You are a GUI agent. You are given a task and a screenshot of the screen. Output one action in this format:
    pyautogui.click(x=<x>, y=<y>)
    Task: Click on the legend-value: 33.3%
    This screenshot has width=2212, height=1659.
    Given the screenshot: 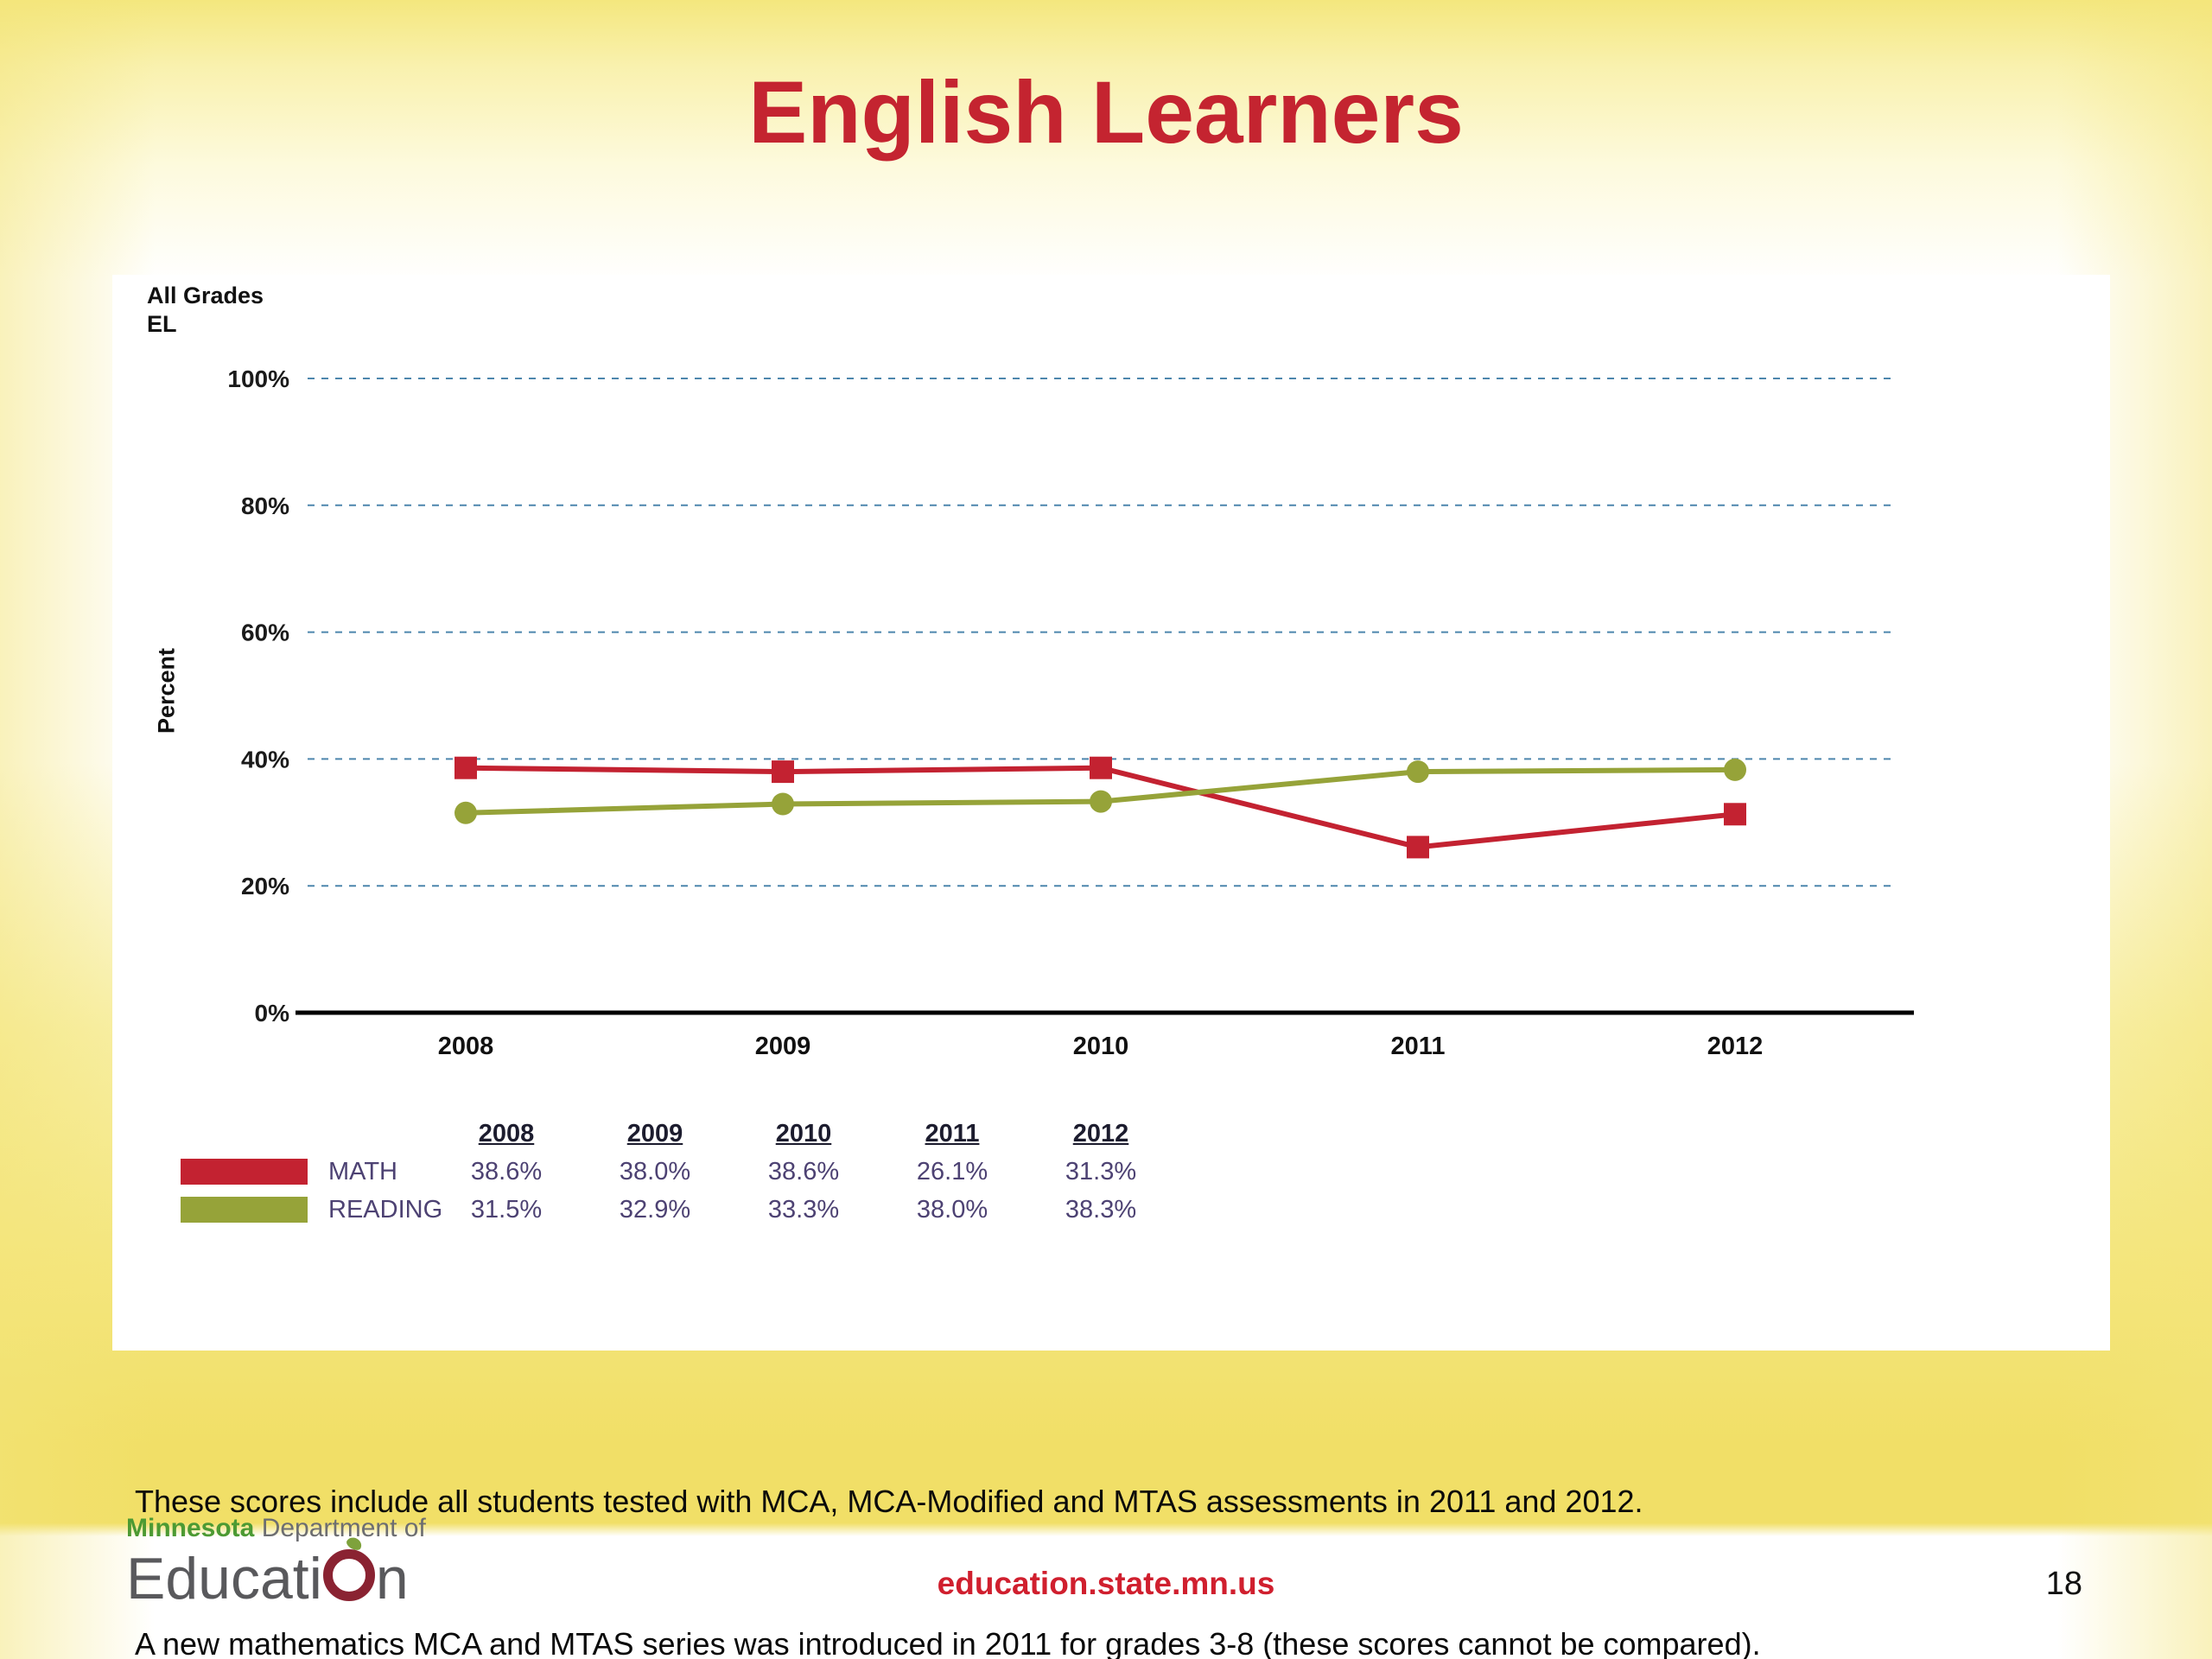 What is the action you would take?
    pyautogui.click(x=803, y=1209)
    